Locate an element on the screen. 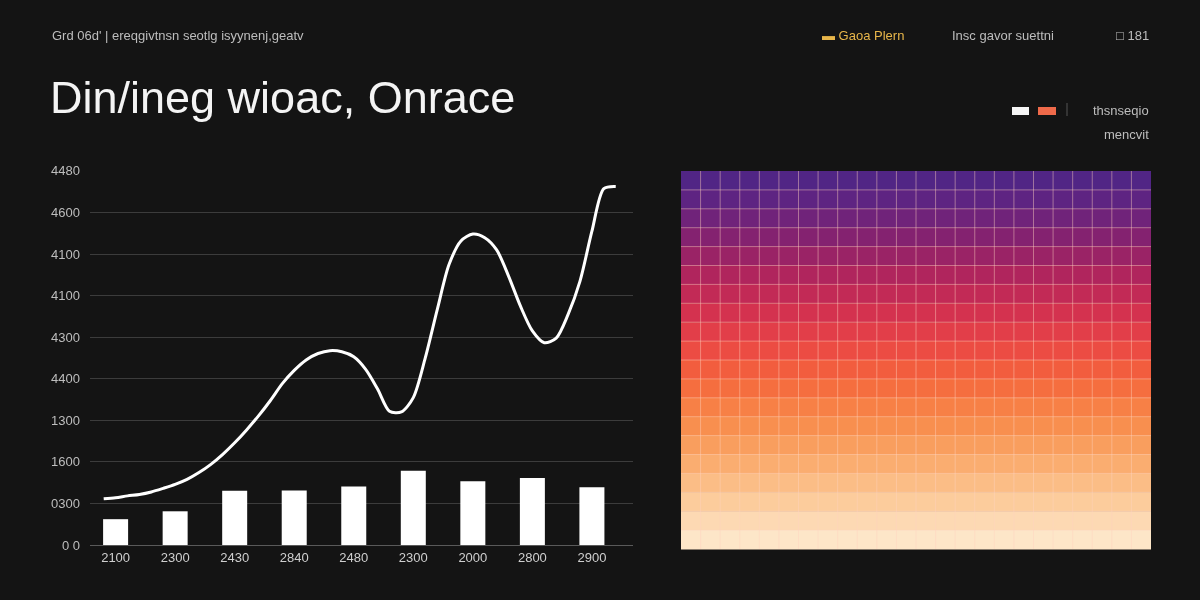  x-tick-label: 2100 is located at coordinates (116, 557).